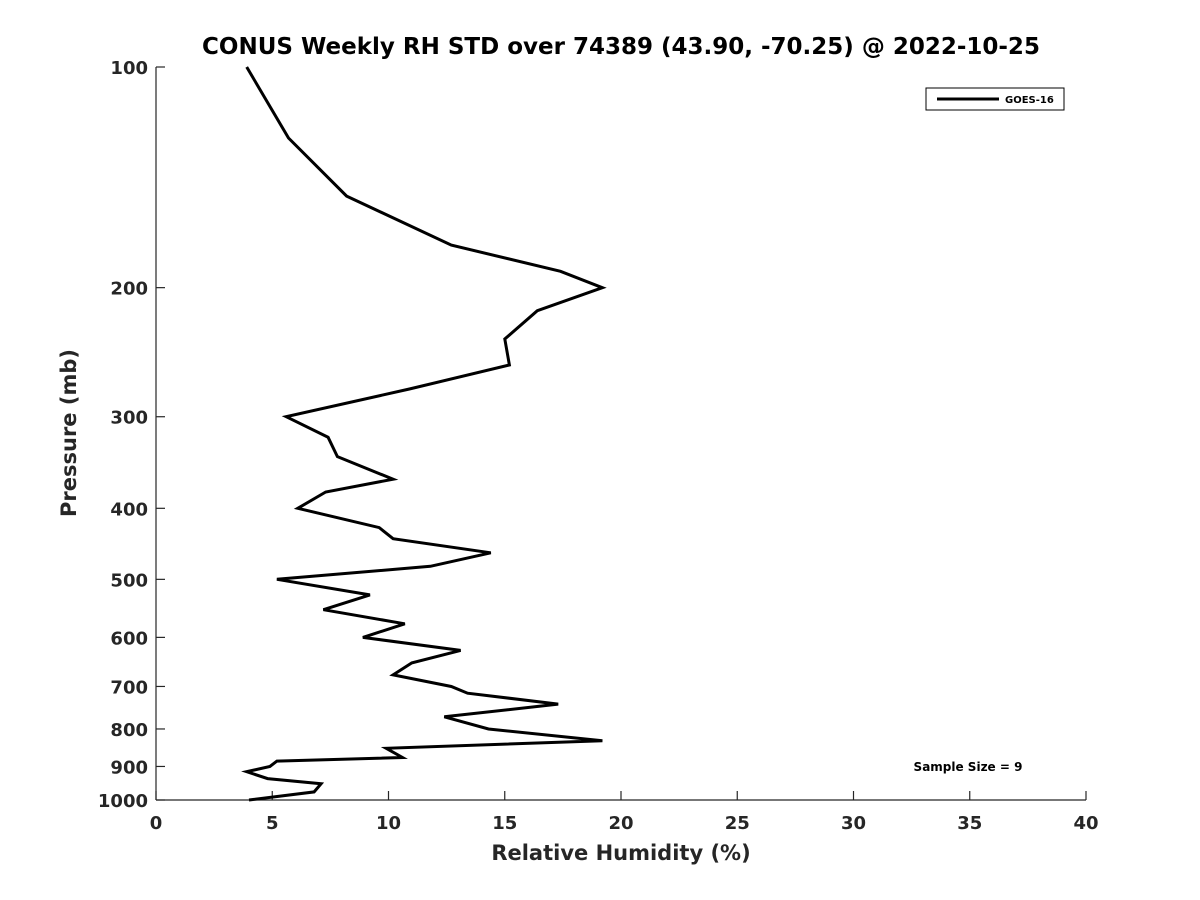 Image resolution: width=1200 pixels, height=900 pixels. What do you see at coordinates (129, 418) in the screenshot?
I see `y-tick-label: 300` at bounding box center [129, 418].